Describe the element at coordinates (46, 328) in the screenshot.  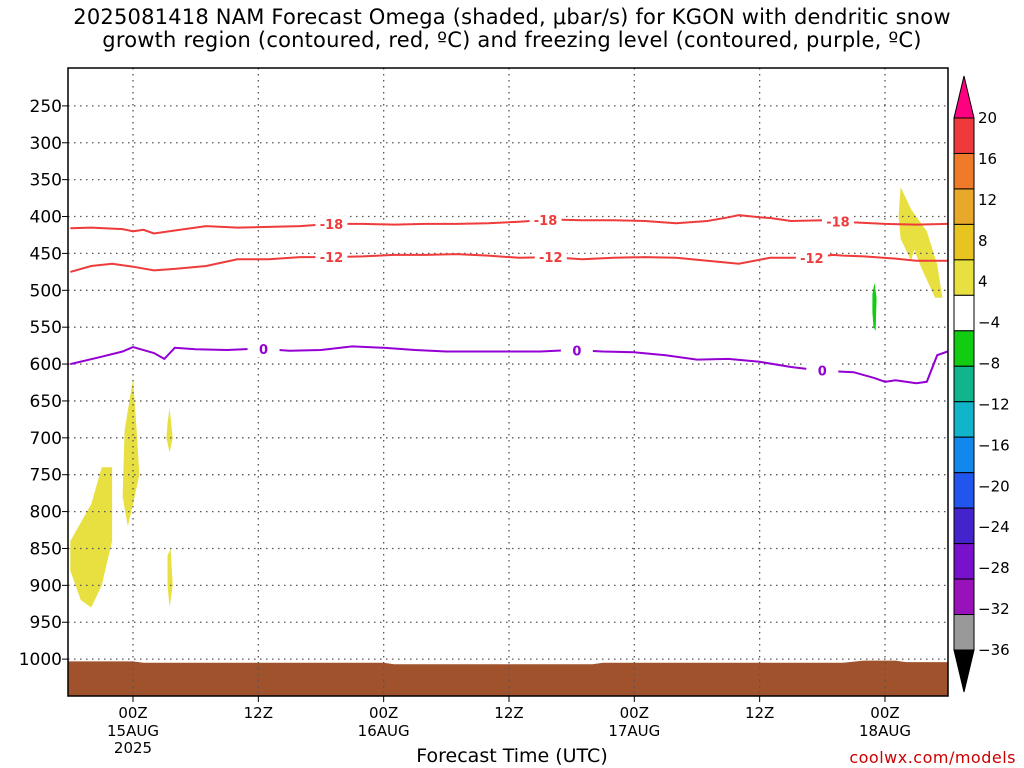
I see `y-tick-label: 550` at that location.